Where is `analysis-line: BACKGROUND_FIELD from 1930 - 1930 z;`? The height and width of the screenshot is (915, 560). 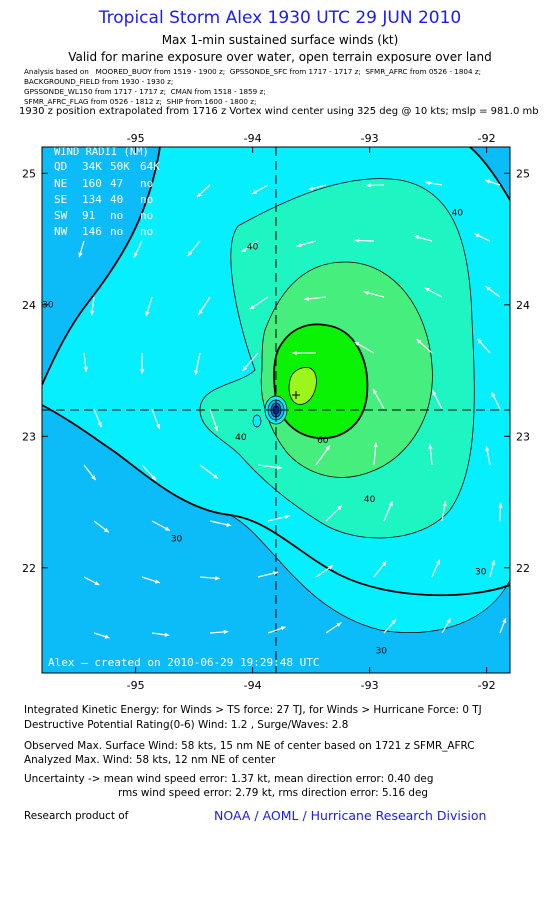
analysis-line: BACKGROUND_FIELD from 1930 - 1930 z; is located at coordinates (99, 81).